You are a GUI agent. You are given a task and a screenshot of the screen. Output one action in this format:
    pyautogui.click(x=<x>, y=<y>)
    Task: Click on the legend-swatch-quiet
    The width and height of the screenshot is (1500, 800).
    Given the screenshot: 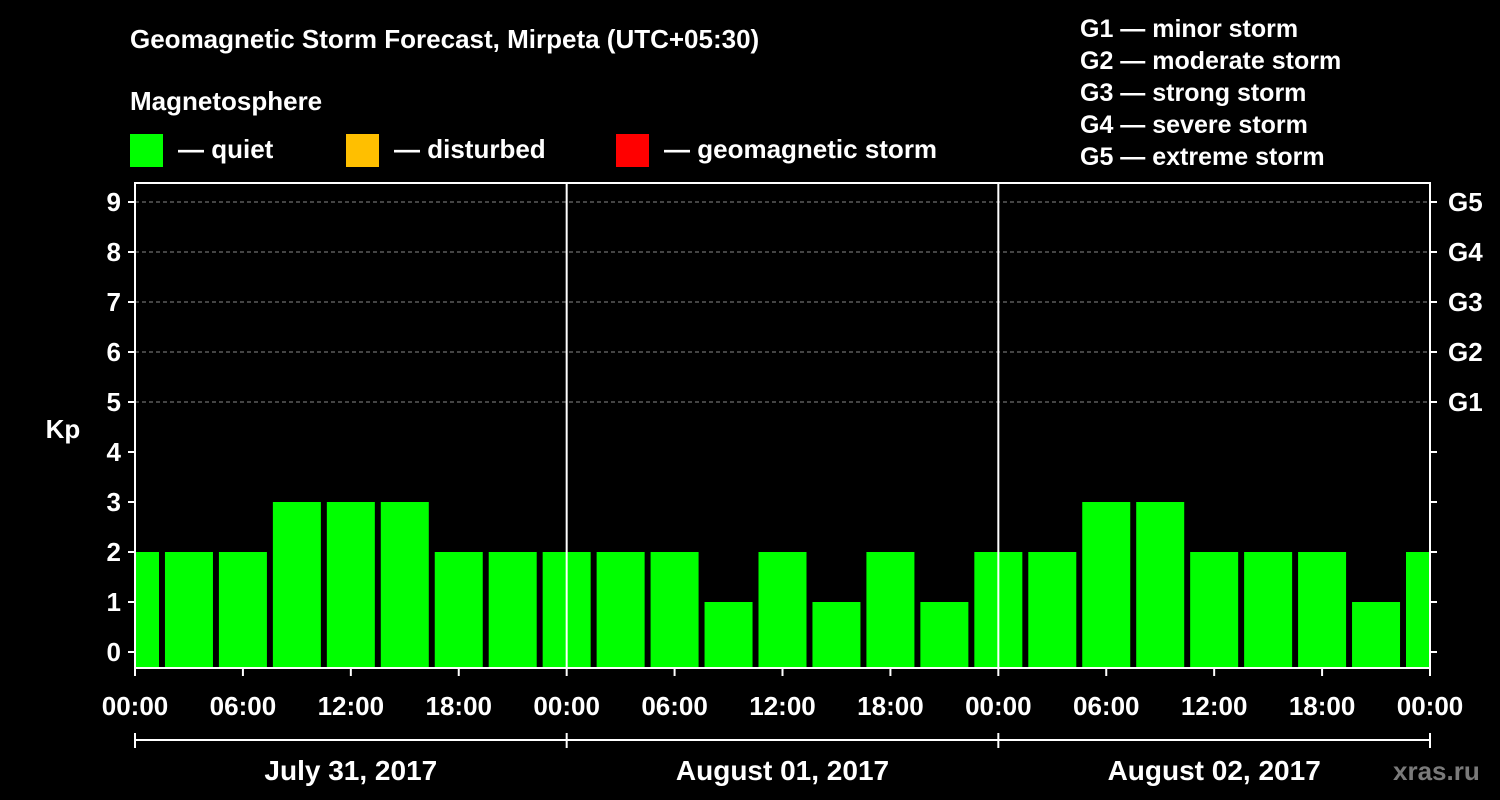 What is the action you would take?
    pyautogui.click(x=146, y=150)
    